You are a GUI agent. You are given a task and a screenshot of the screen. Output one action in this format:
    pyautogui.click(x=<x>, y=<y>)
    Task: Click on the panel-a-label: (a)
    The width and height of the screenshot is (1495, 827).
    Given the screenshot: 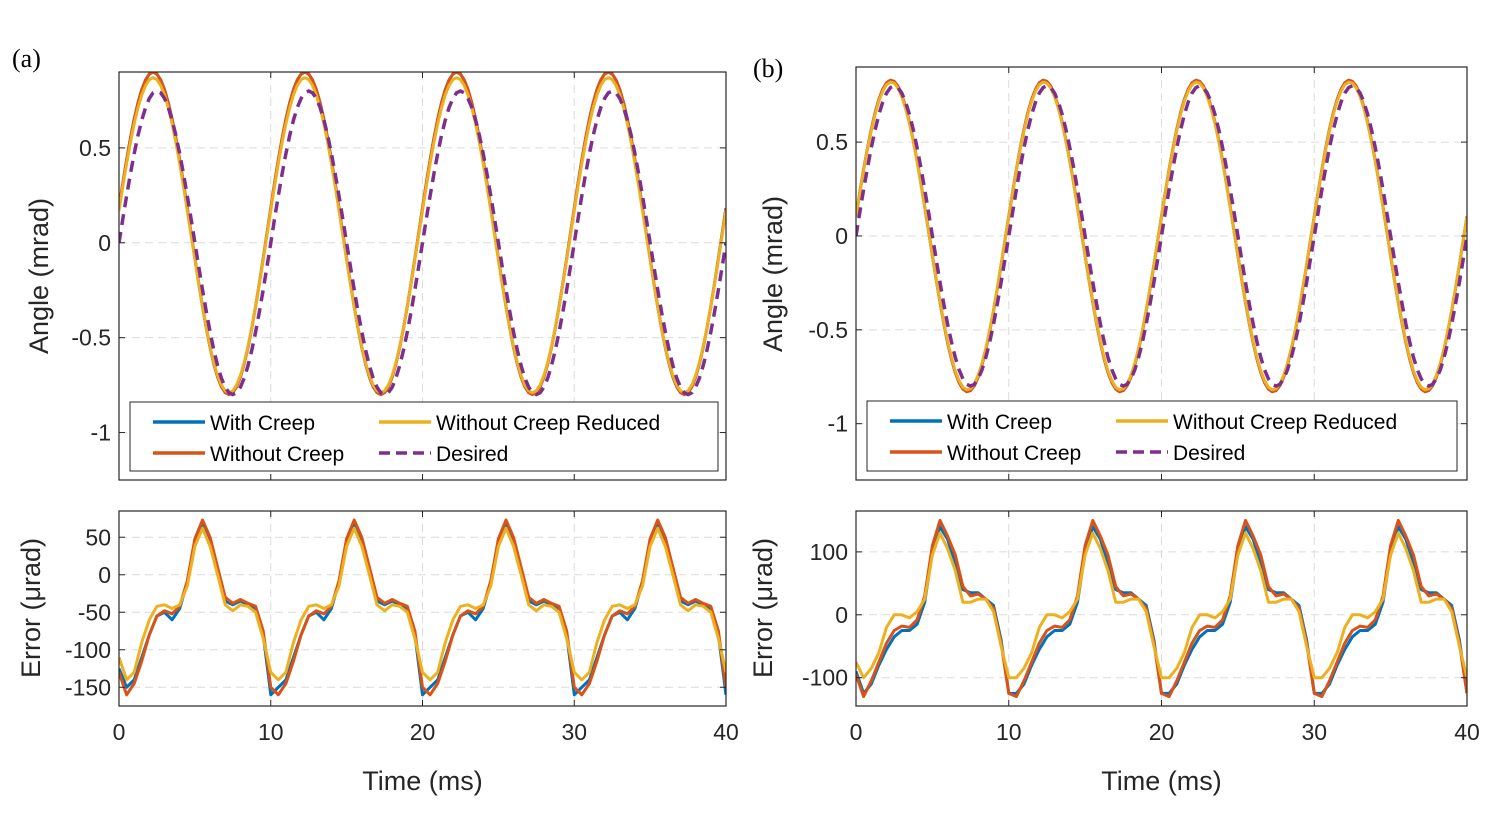 What is the action you would take?
    pyautogui.click(x=26, y=58)
    